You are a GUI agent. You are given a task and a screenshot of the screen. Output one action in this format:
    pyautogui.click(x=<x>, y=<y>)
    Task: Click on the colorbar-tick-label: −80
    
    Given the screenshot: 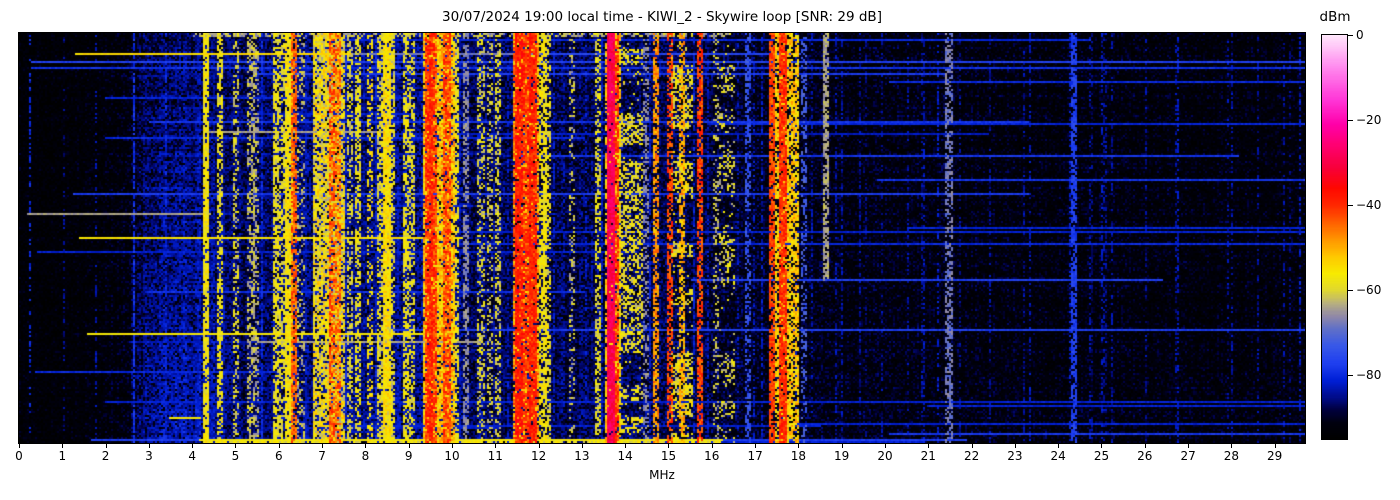 What is the action you would take?
    pyautogui.click(x=1369, y=375)
    